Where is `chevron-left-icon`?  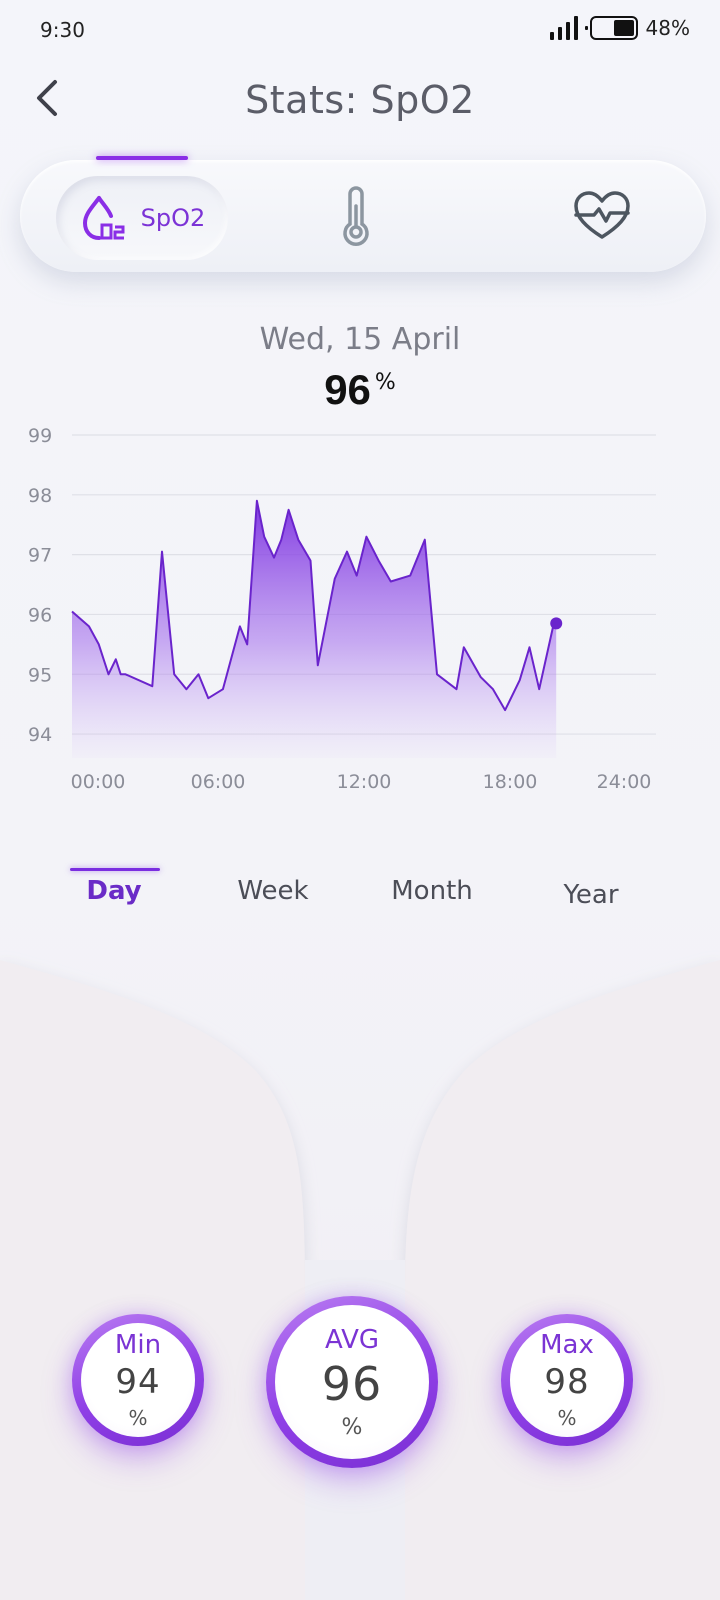
chevron-left-icon is located at coordinates (47, 98).